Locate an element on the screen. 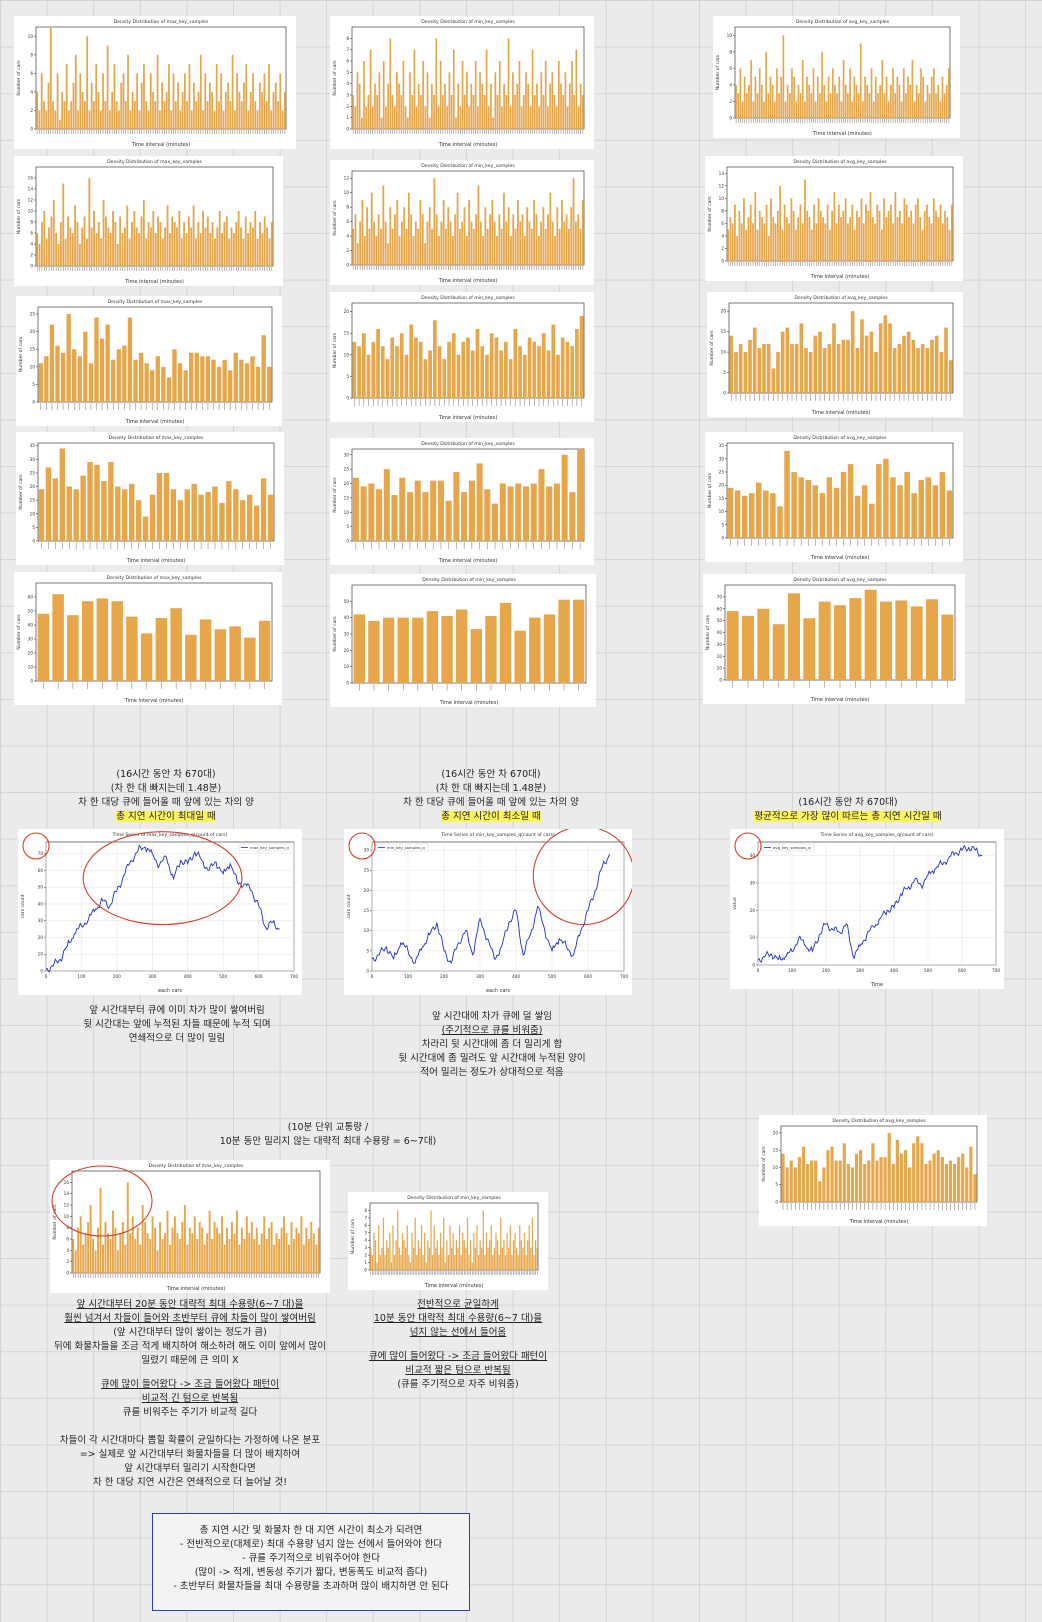 The height and width of the screenshot is (1622, 1042). note-line: 앞 시간대부터 20분 동안 대략적 최대 수용량(6~7 대)을 is located at coordinates (190, 1304).